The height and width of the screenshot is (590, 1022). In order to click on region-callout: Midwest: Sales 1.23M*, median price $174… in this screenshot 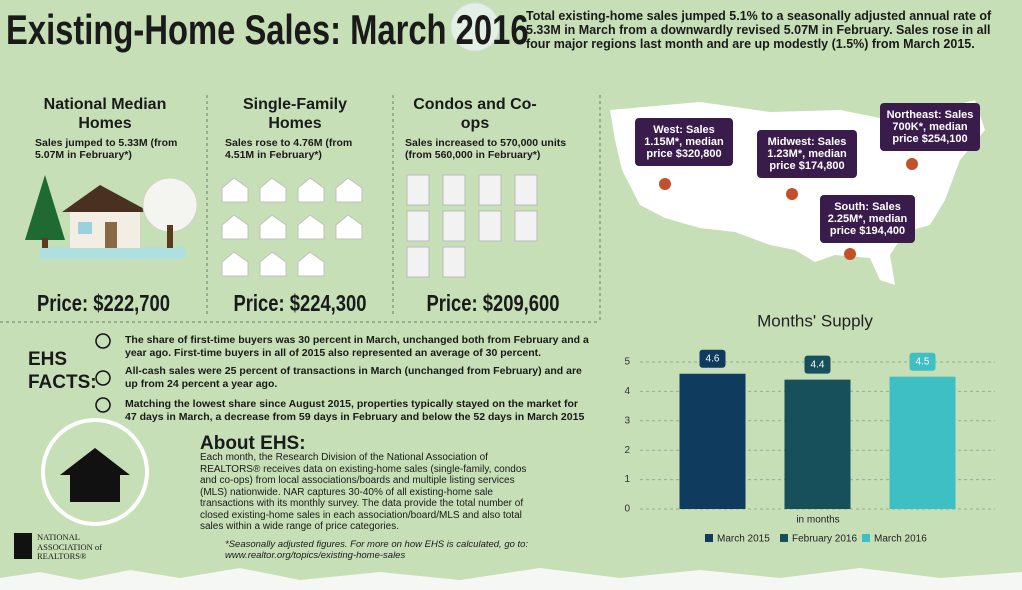, I will do `click(807, 154)`.